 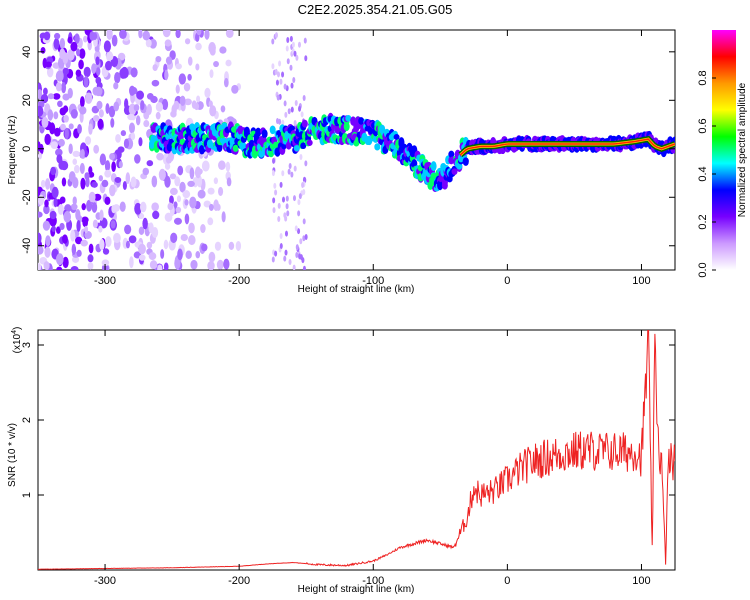 I want to click on heatmap-y-axis-title: Frequency (Hz), so click(x=12, y=150).